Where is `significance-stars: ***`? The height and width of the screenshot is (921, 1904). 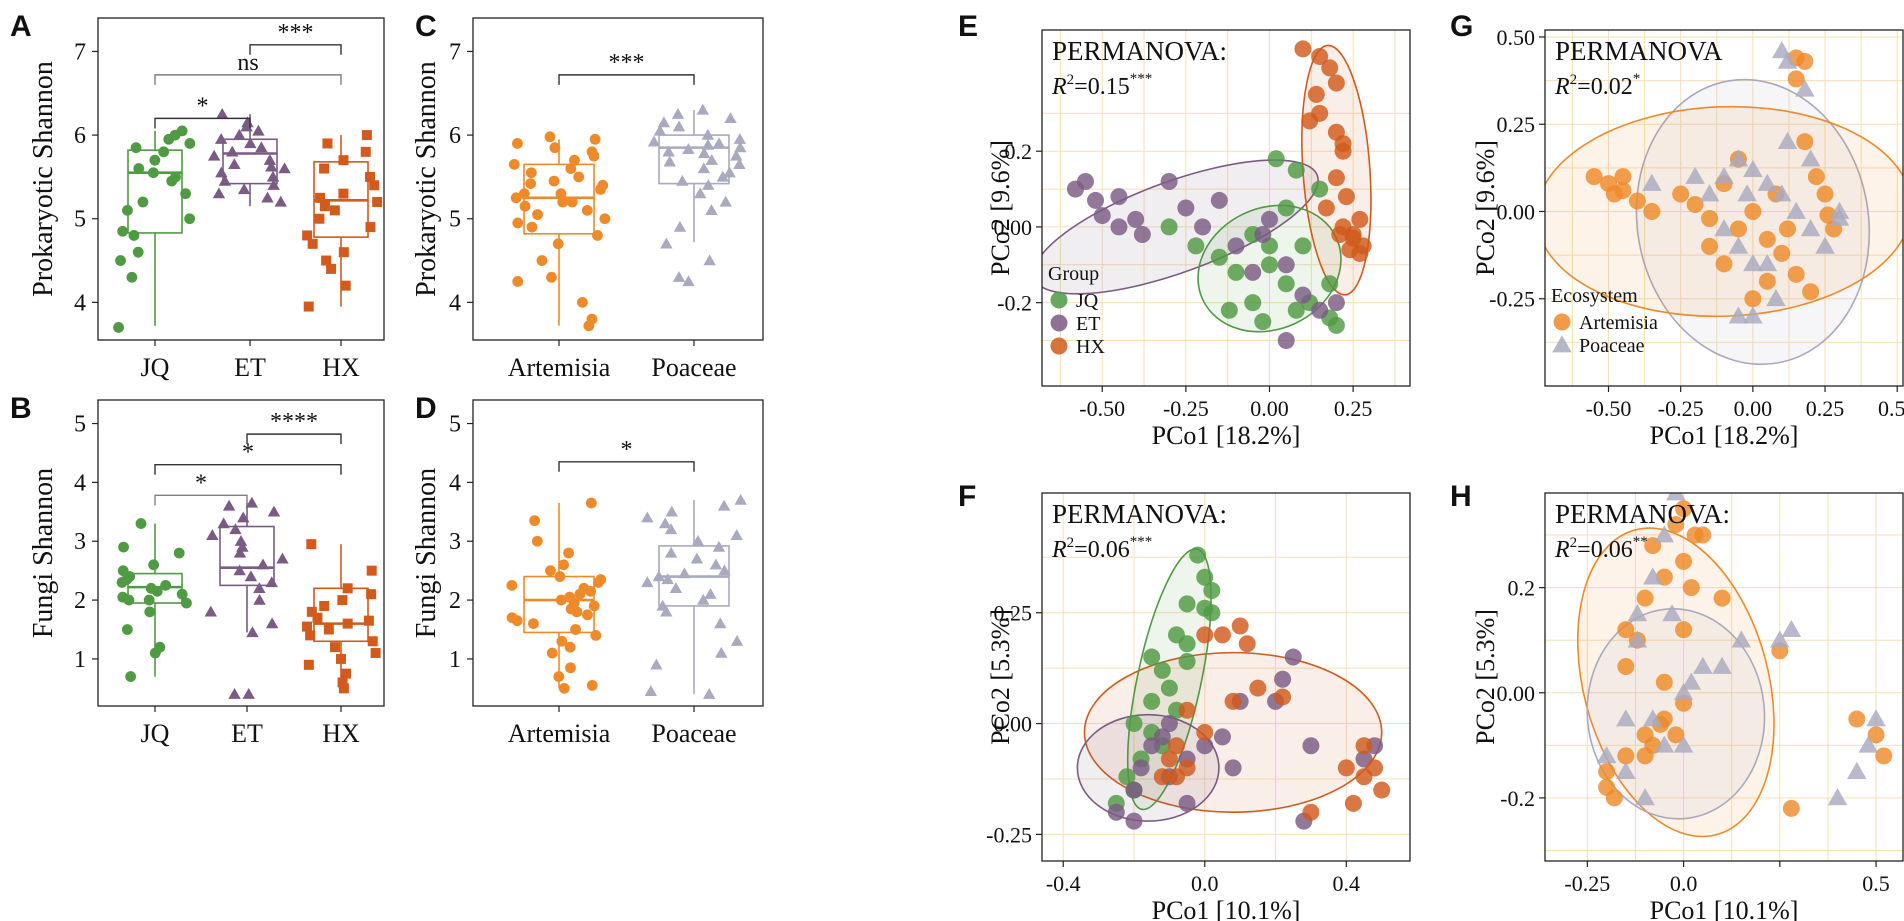 significance-stars: *** is located at coordinates (1141, 542).